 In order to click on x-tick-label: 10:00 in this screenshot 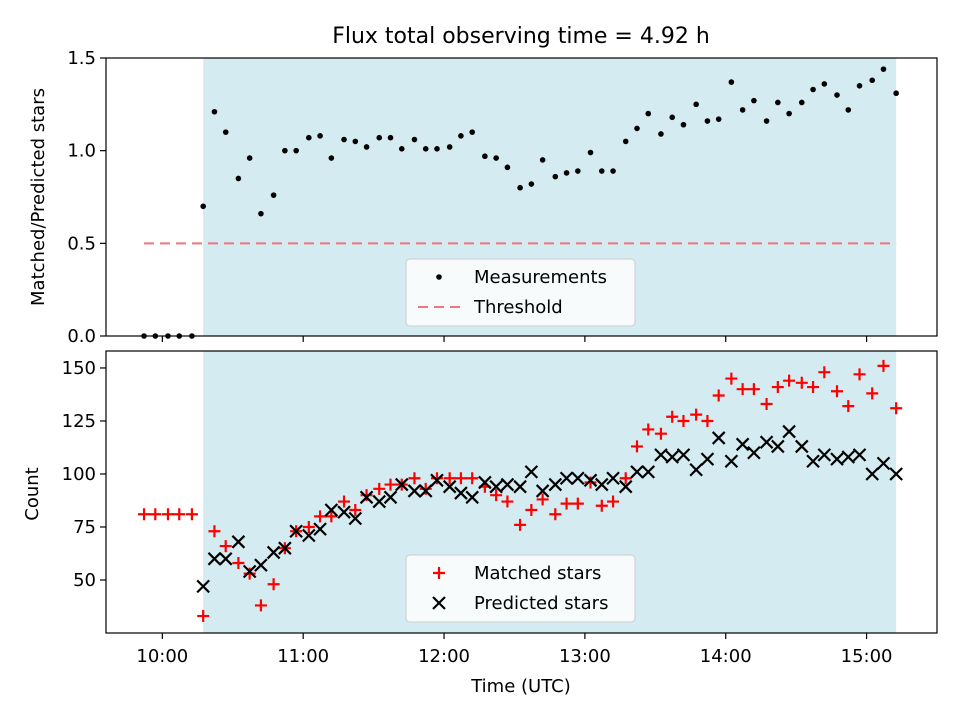, I will do `click(162, 656)`.